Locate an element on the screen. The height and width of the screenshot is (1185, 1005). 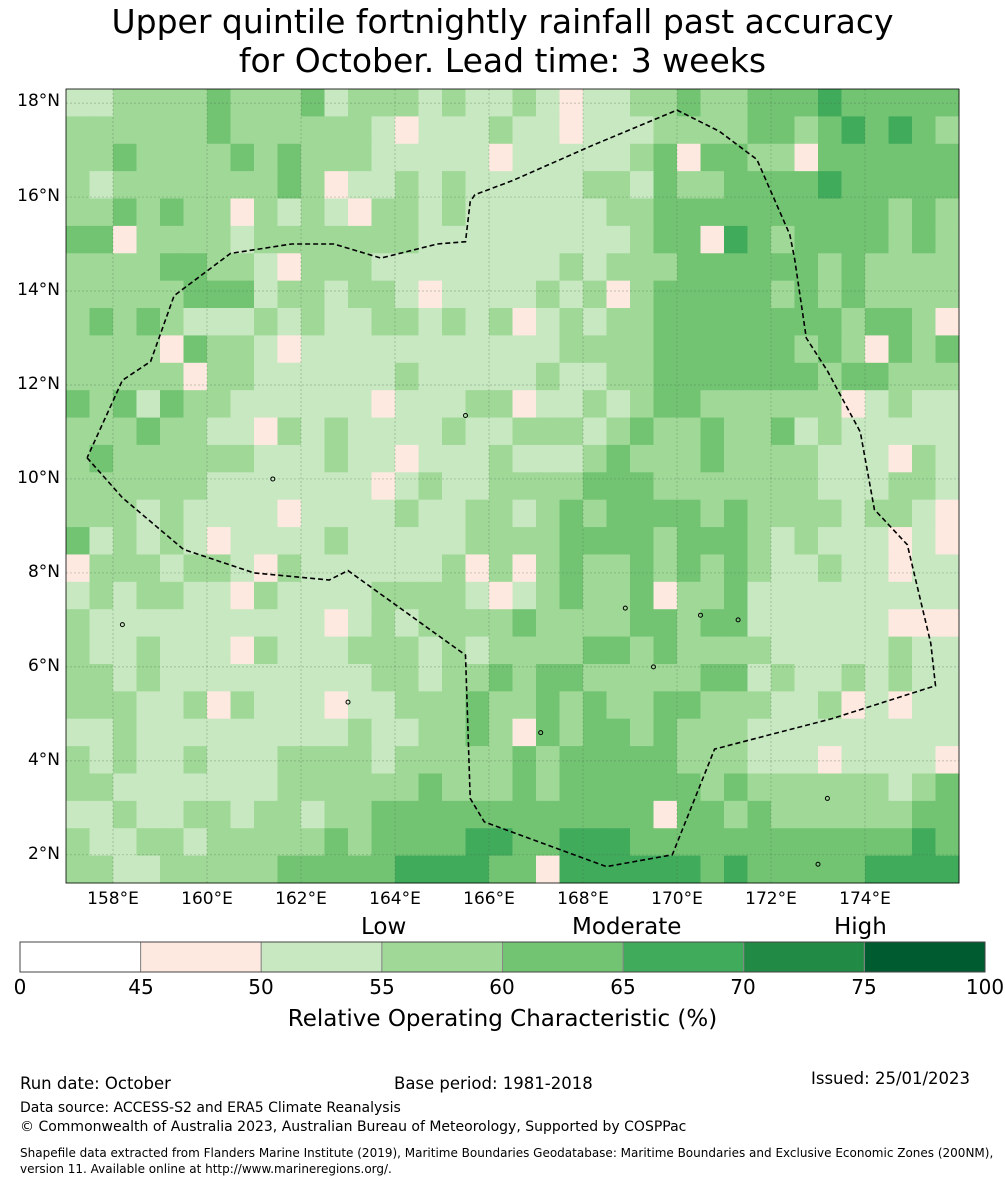
colorbar-segment is located at coordinates (80, 957).